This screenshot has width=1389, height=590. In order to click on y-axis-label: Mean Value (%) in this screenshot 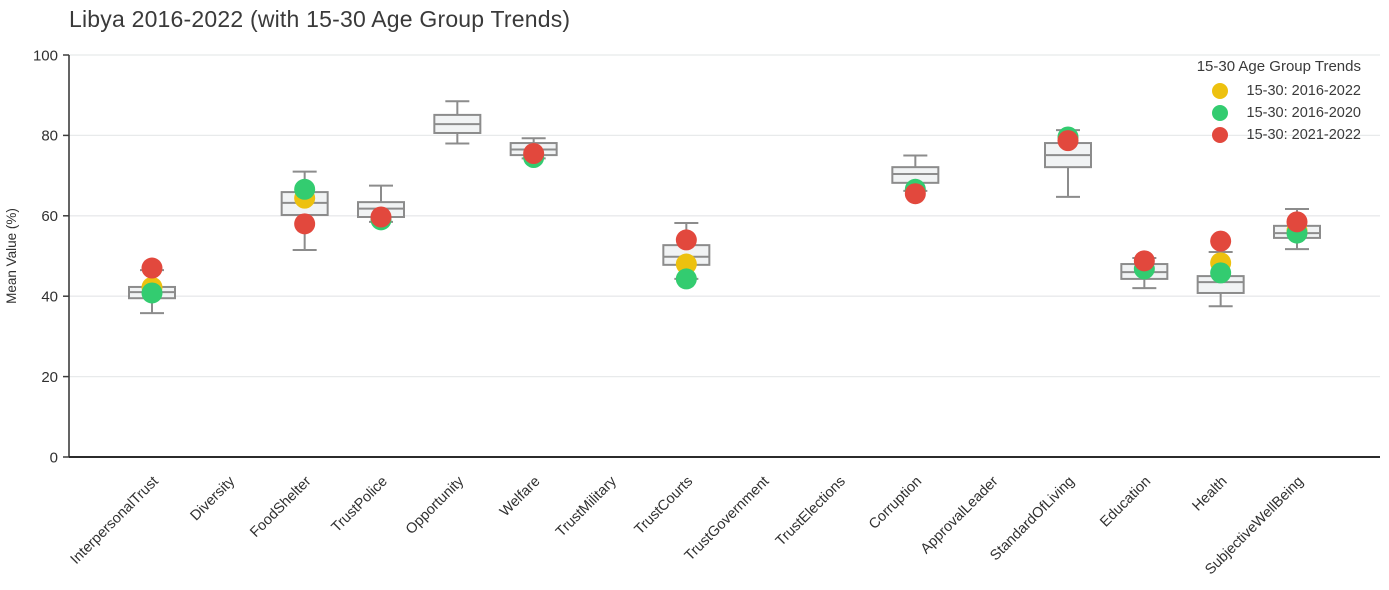, I will do `click(11, 256)`.